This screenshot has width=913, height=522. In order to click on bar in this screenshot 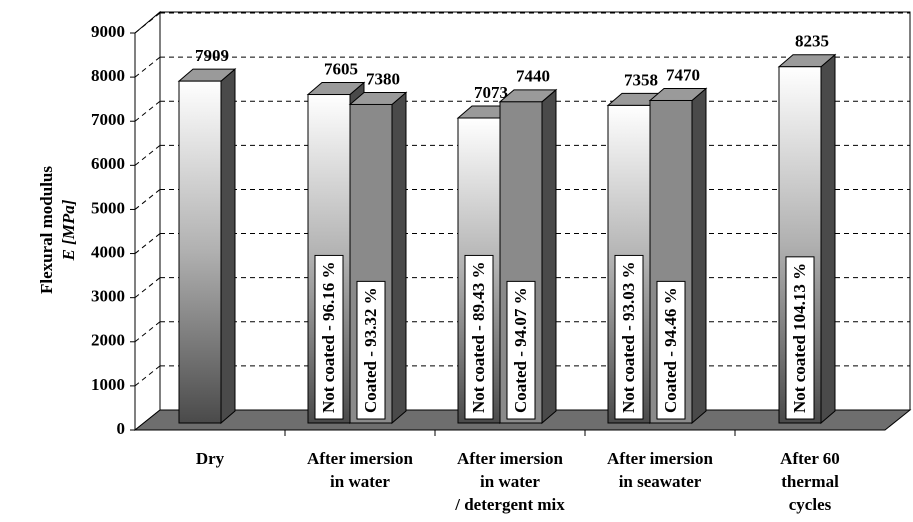, I will do `click(200, 252)`.